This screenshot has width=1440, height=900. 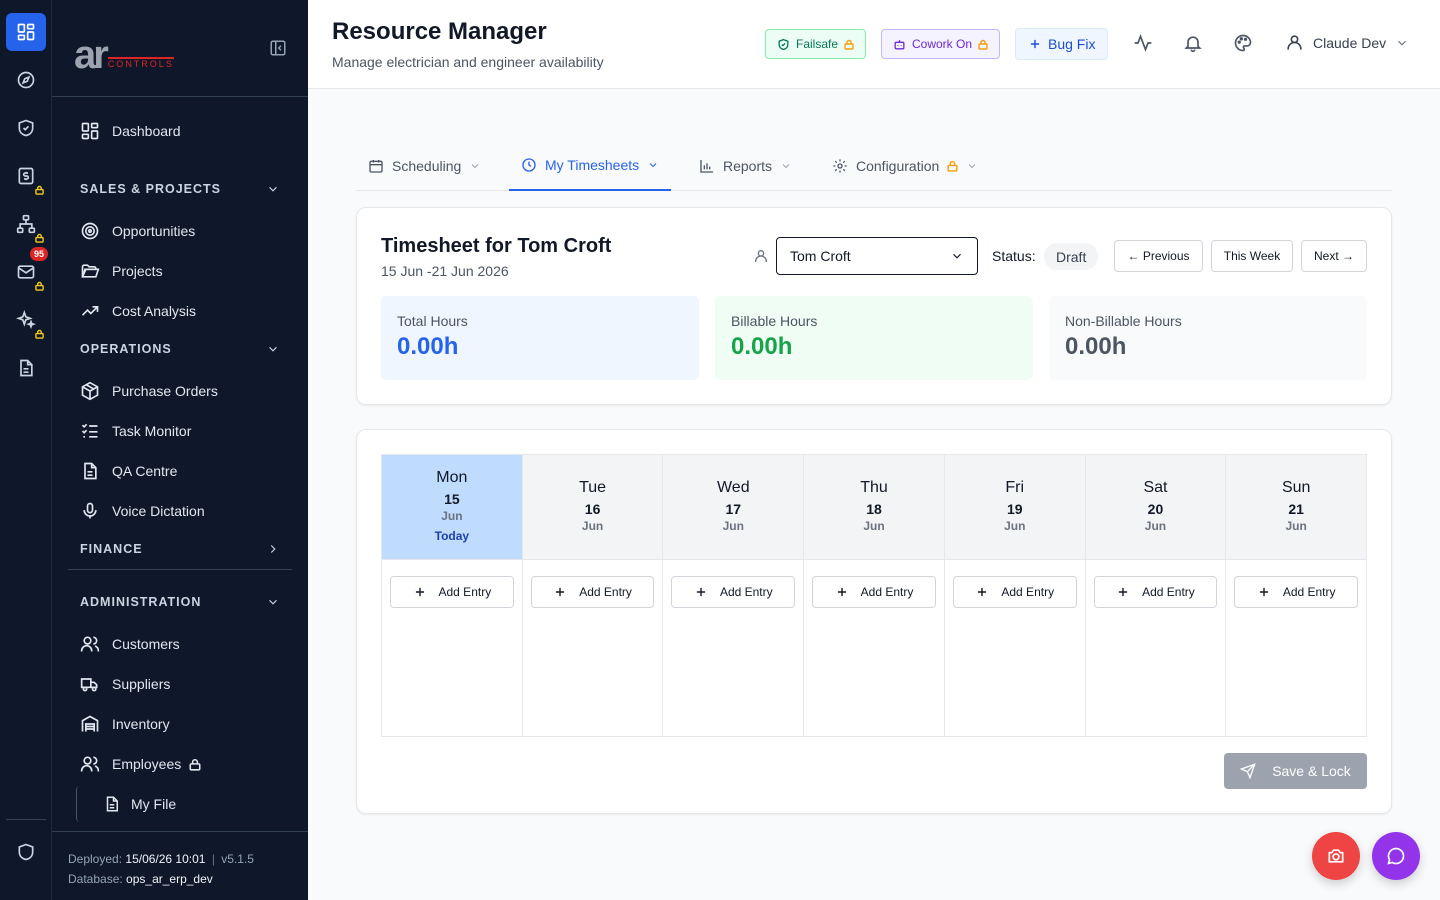 What do you see at coordinates (1295, 771) in the screenshot?
I see `save-and-lock-button: Save & Lock` at bounding box center [1295, 771].